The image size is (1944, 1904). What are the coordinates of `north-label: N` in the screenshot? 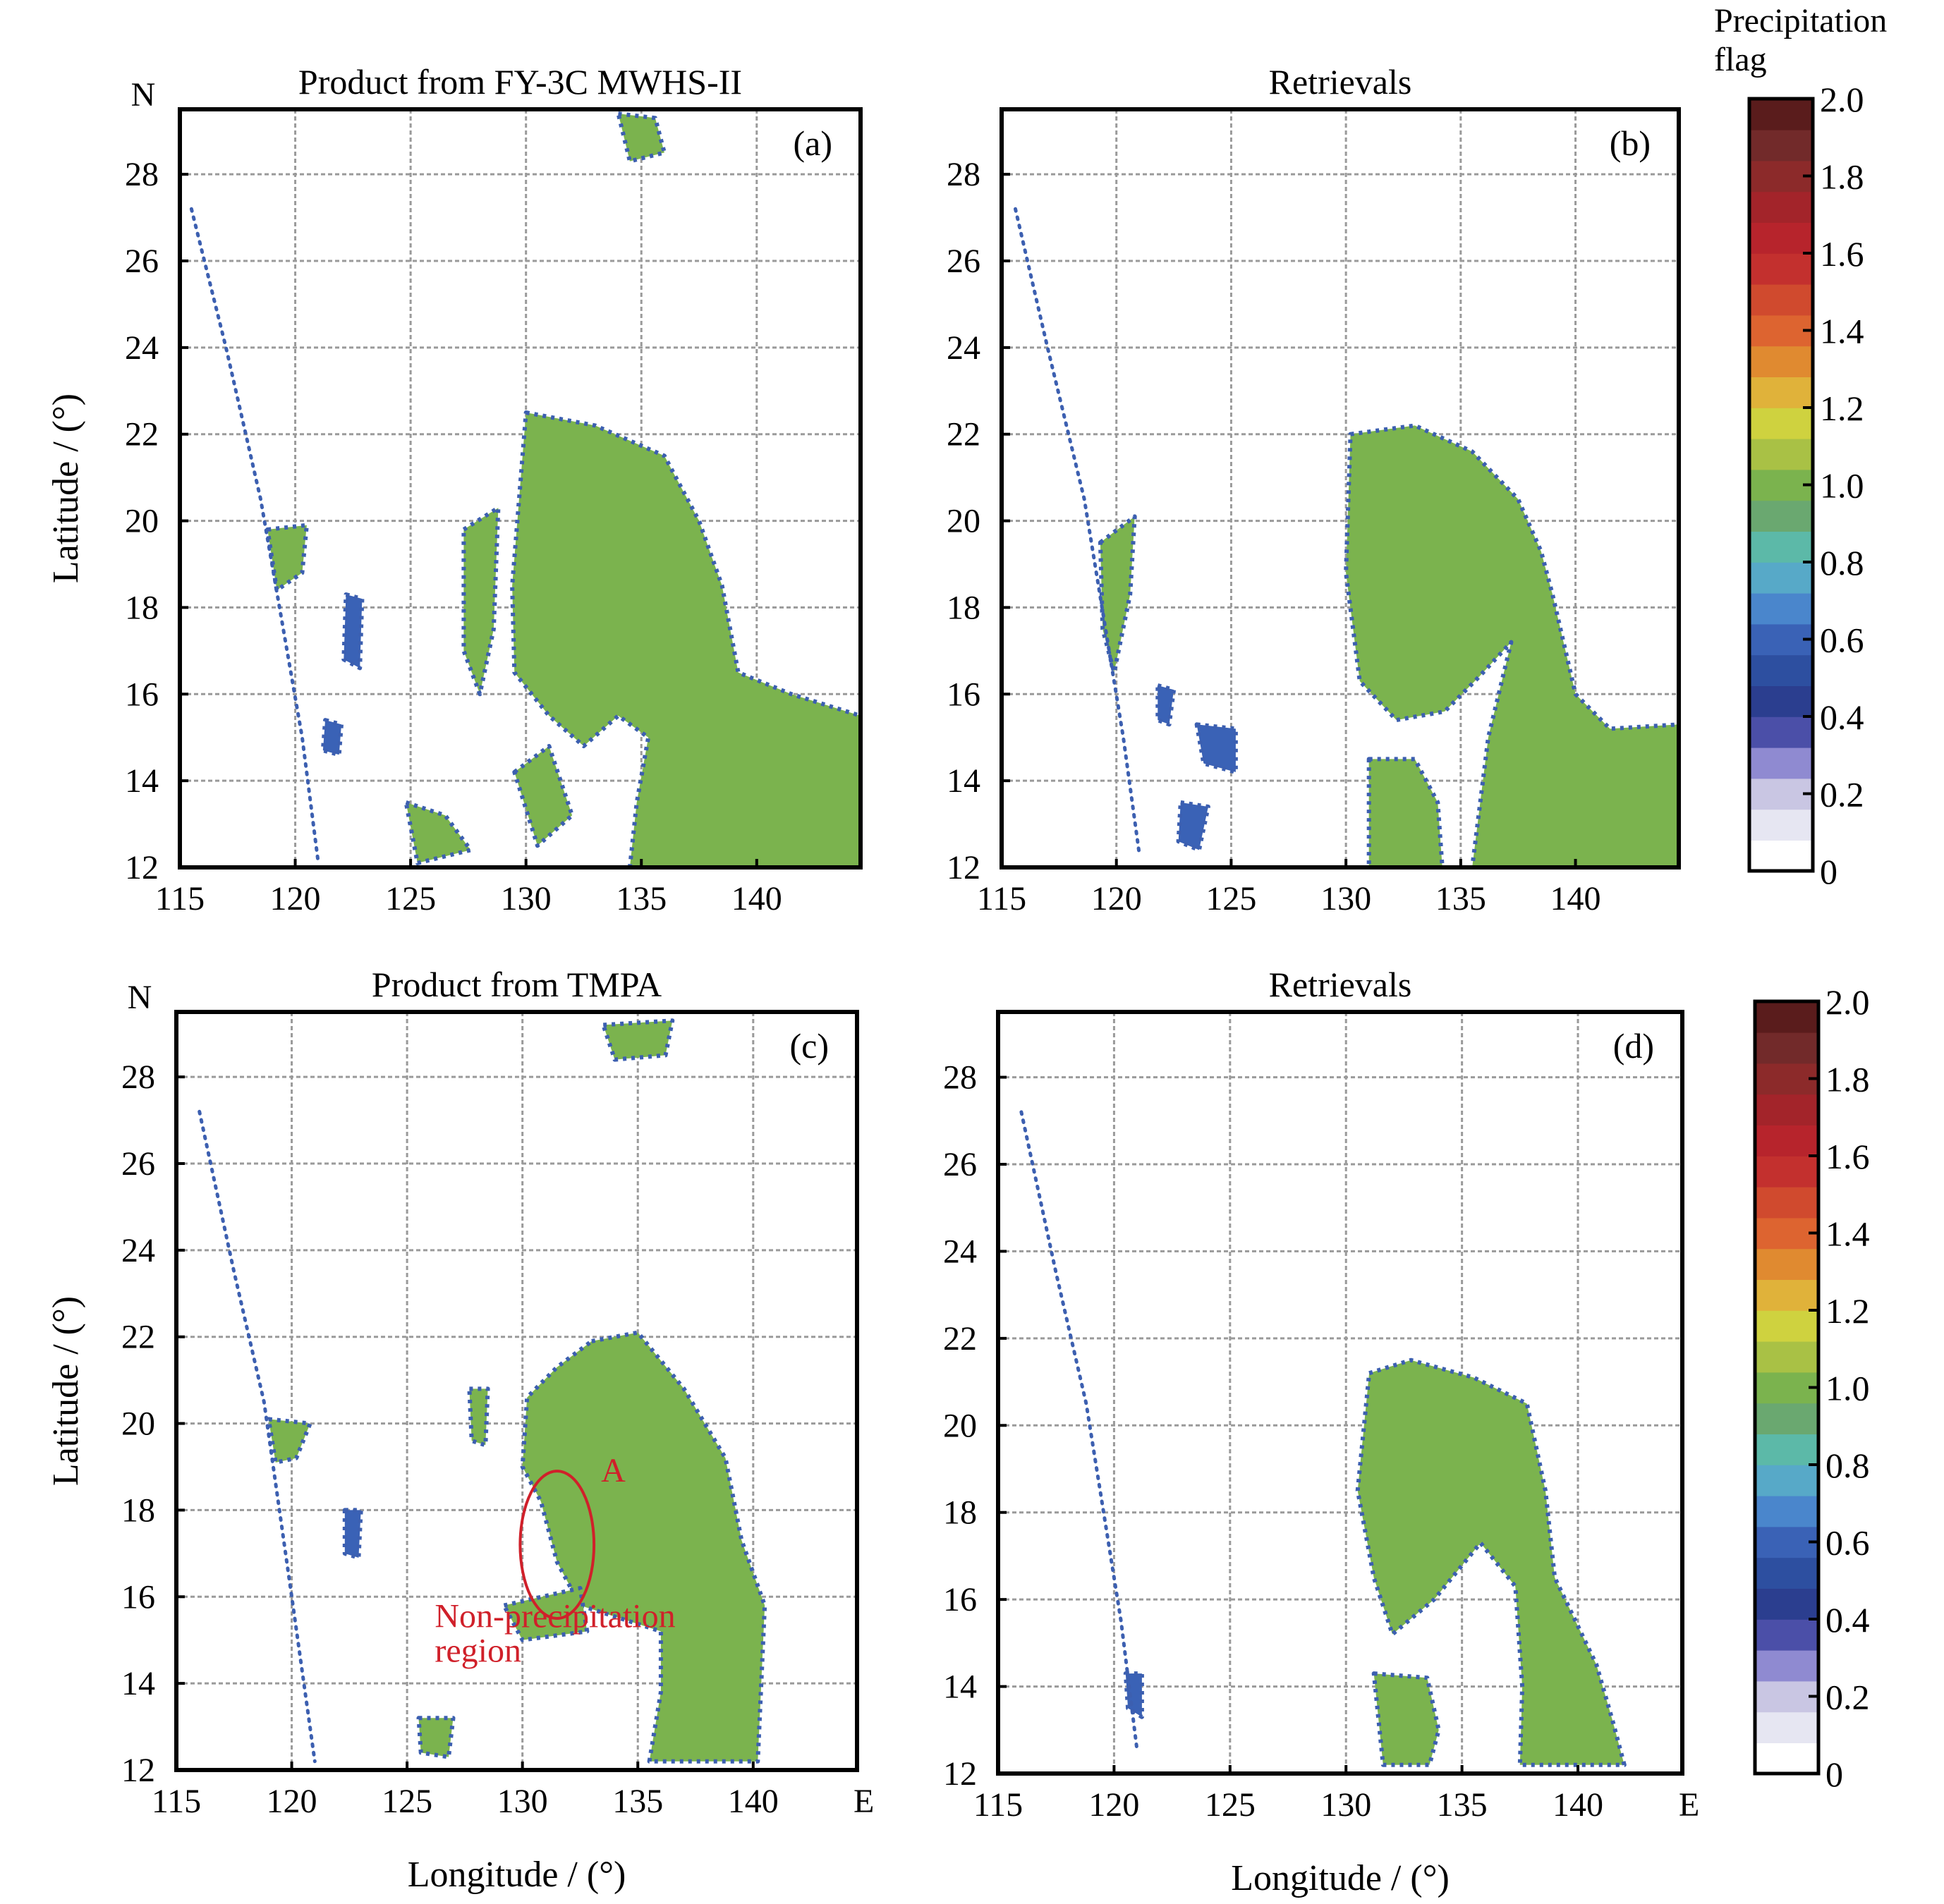 It's located at (140, 997).